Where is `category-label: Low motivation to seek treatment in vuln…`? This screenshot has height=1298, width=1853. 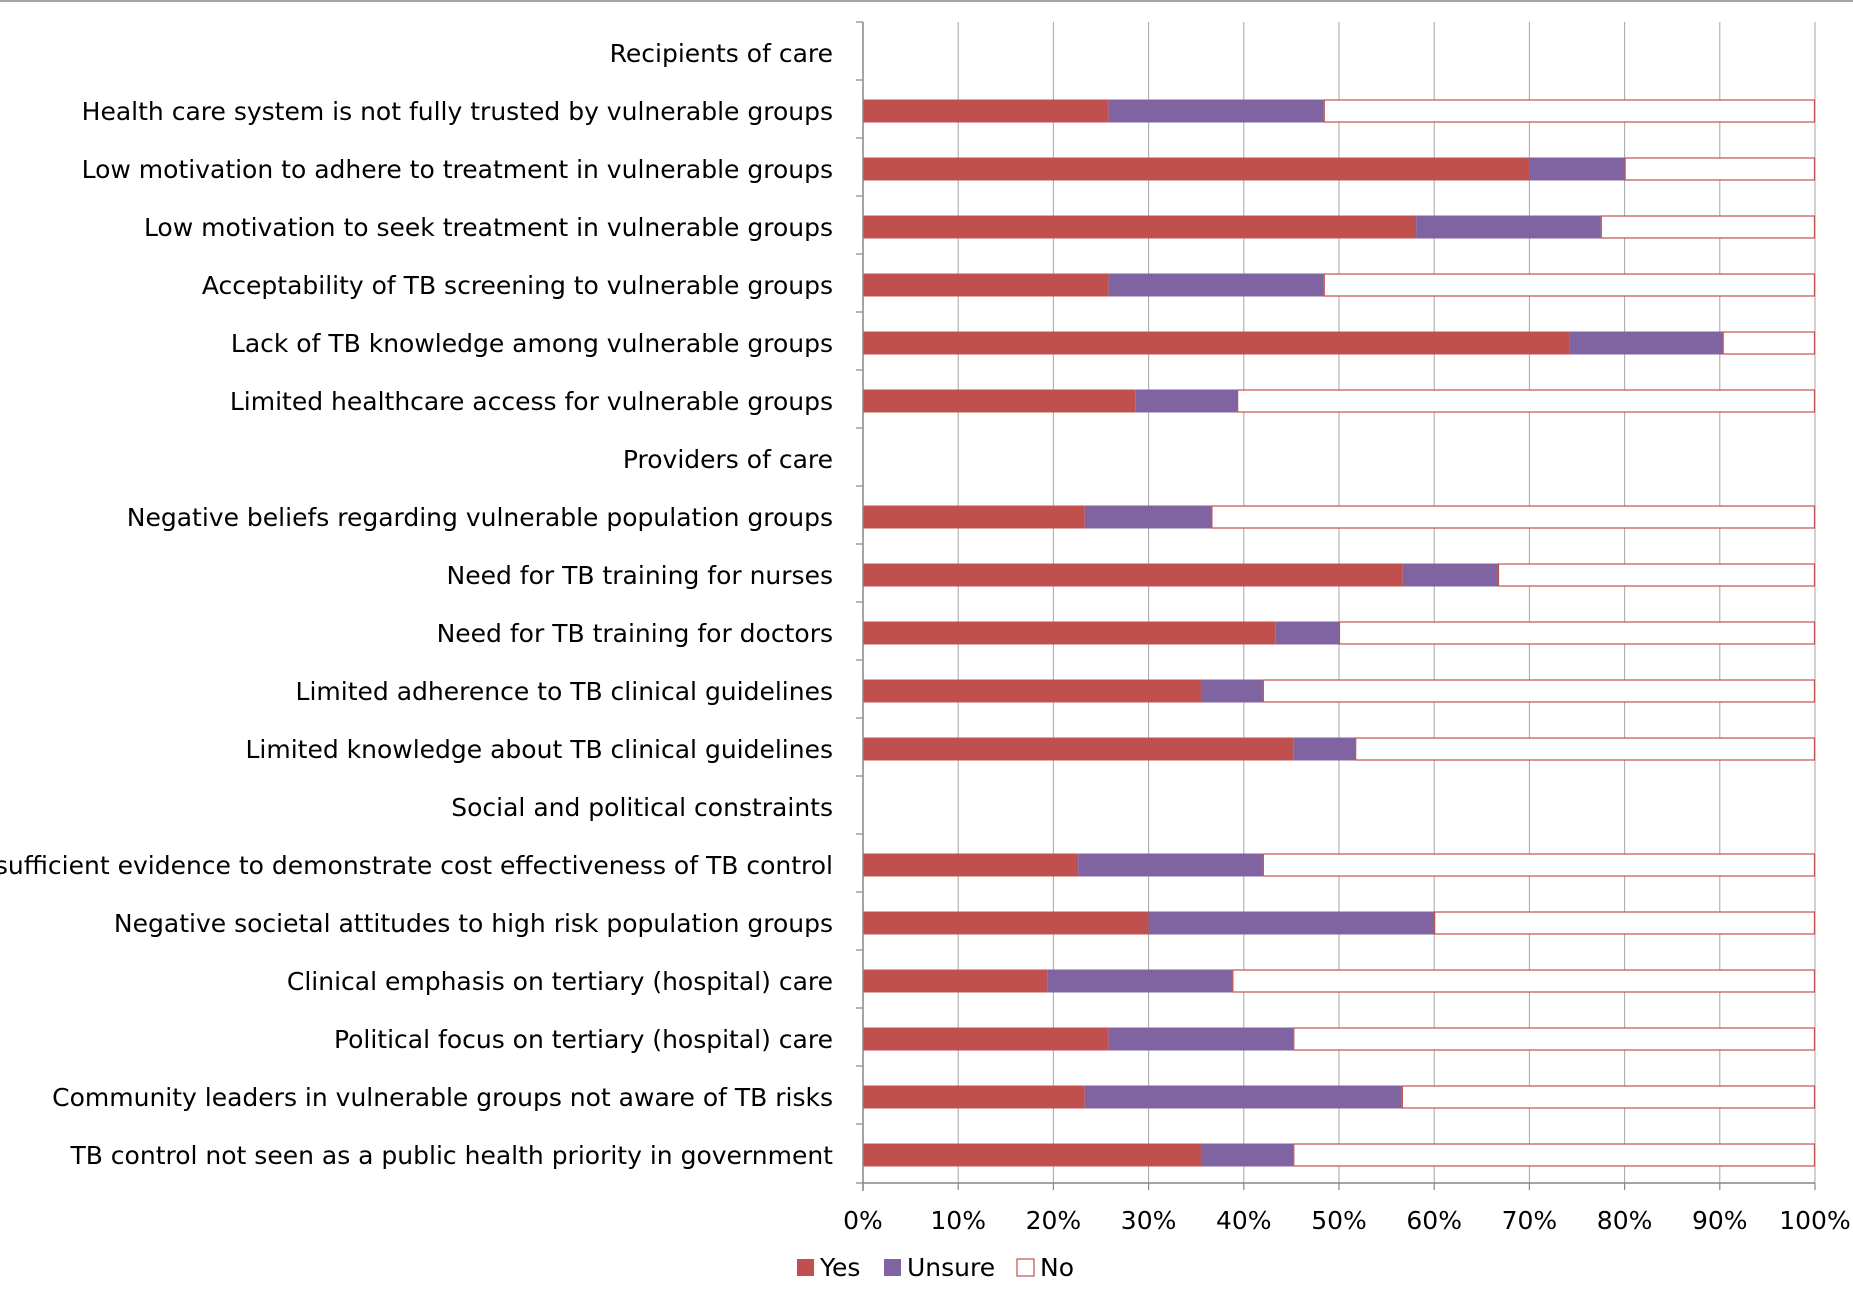
category-label: Low motivation to seek treatment in vuln… is located at coordinates (488, 227).